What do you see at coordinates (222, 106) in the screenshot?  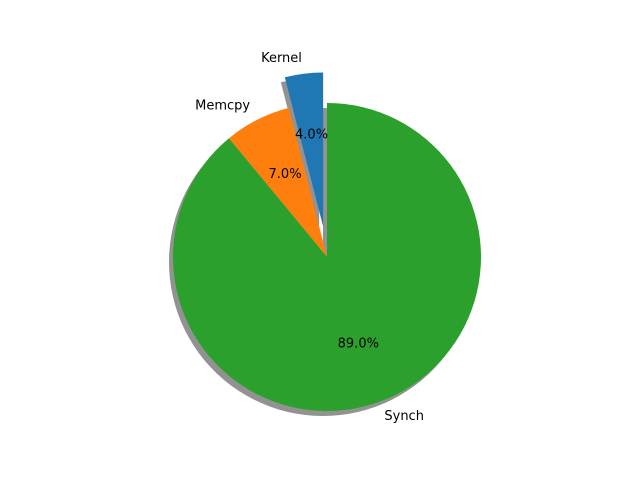 I see `slice-label-memcpy: Memcpy` at bounding box center [222, 106].